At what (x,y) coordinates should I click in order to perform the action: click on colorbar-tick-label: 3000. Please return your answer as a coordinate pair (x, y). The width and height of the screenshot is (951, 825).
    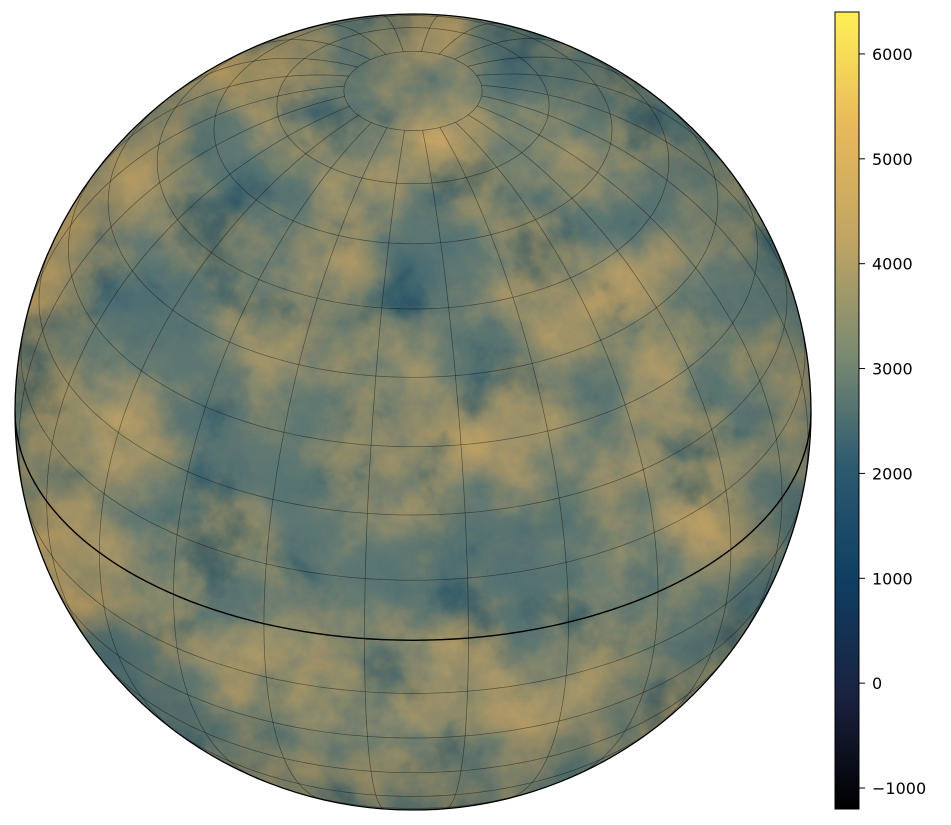
    Looking at the image, I should click on (892, 369).